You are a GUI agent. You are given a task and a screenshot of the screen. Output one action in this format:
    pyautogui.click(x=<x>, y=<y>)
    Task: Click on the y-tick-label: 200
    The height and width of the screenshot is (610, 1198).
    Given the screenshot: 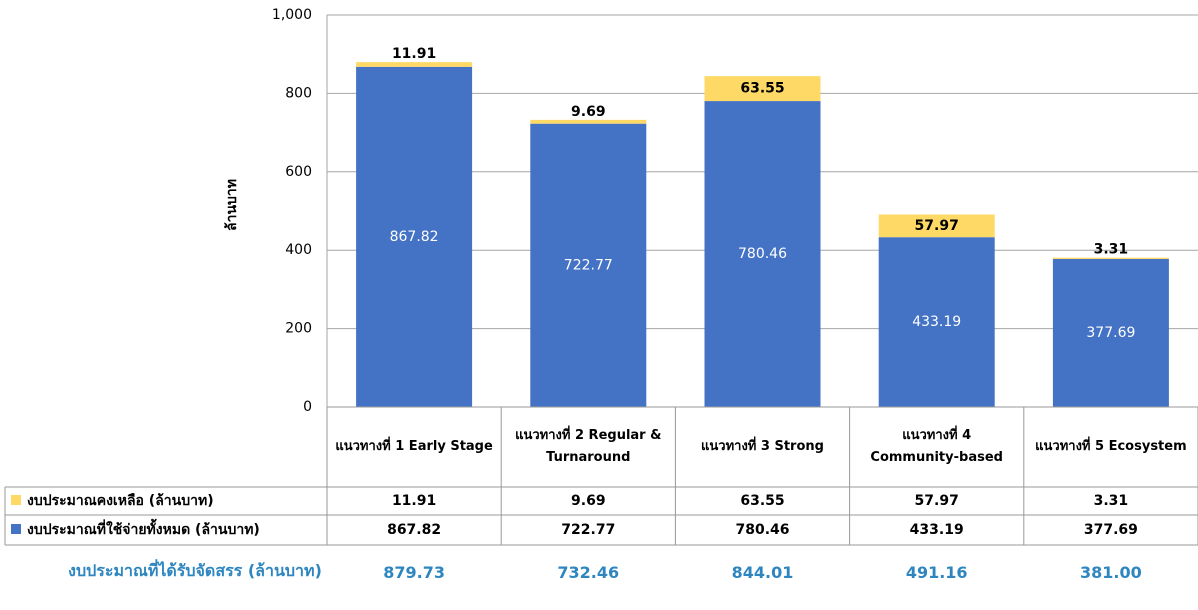 What is the action you would take?
    pyautogui.click(x=298, y=329)
    